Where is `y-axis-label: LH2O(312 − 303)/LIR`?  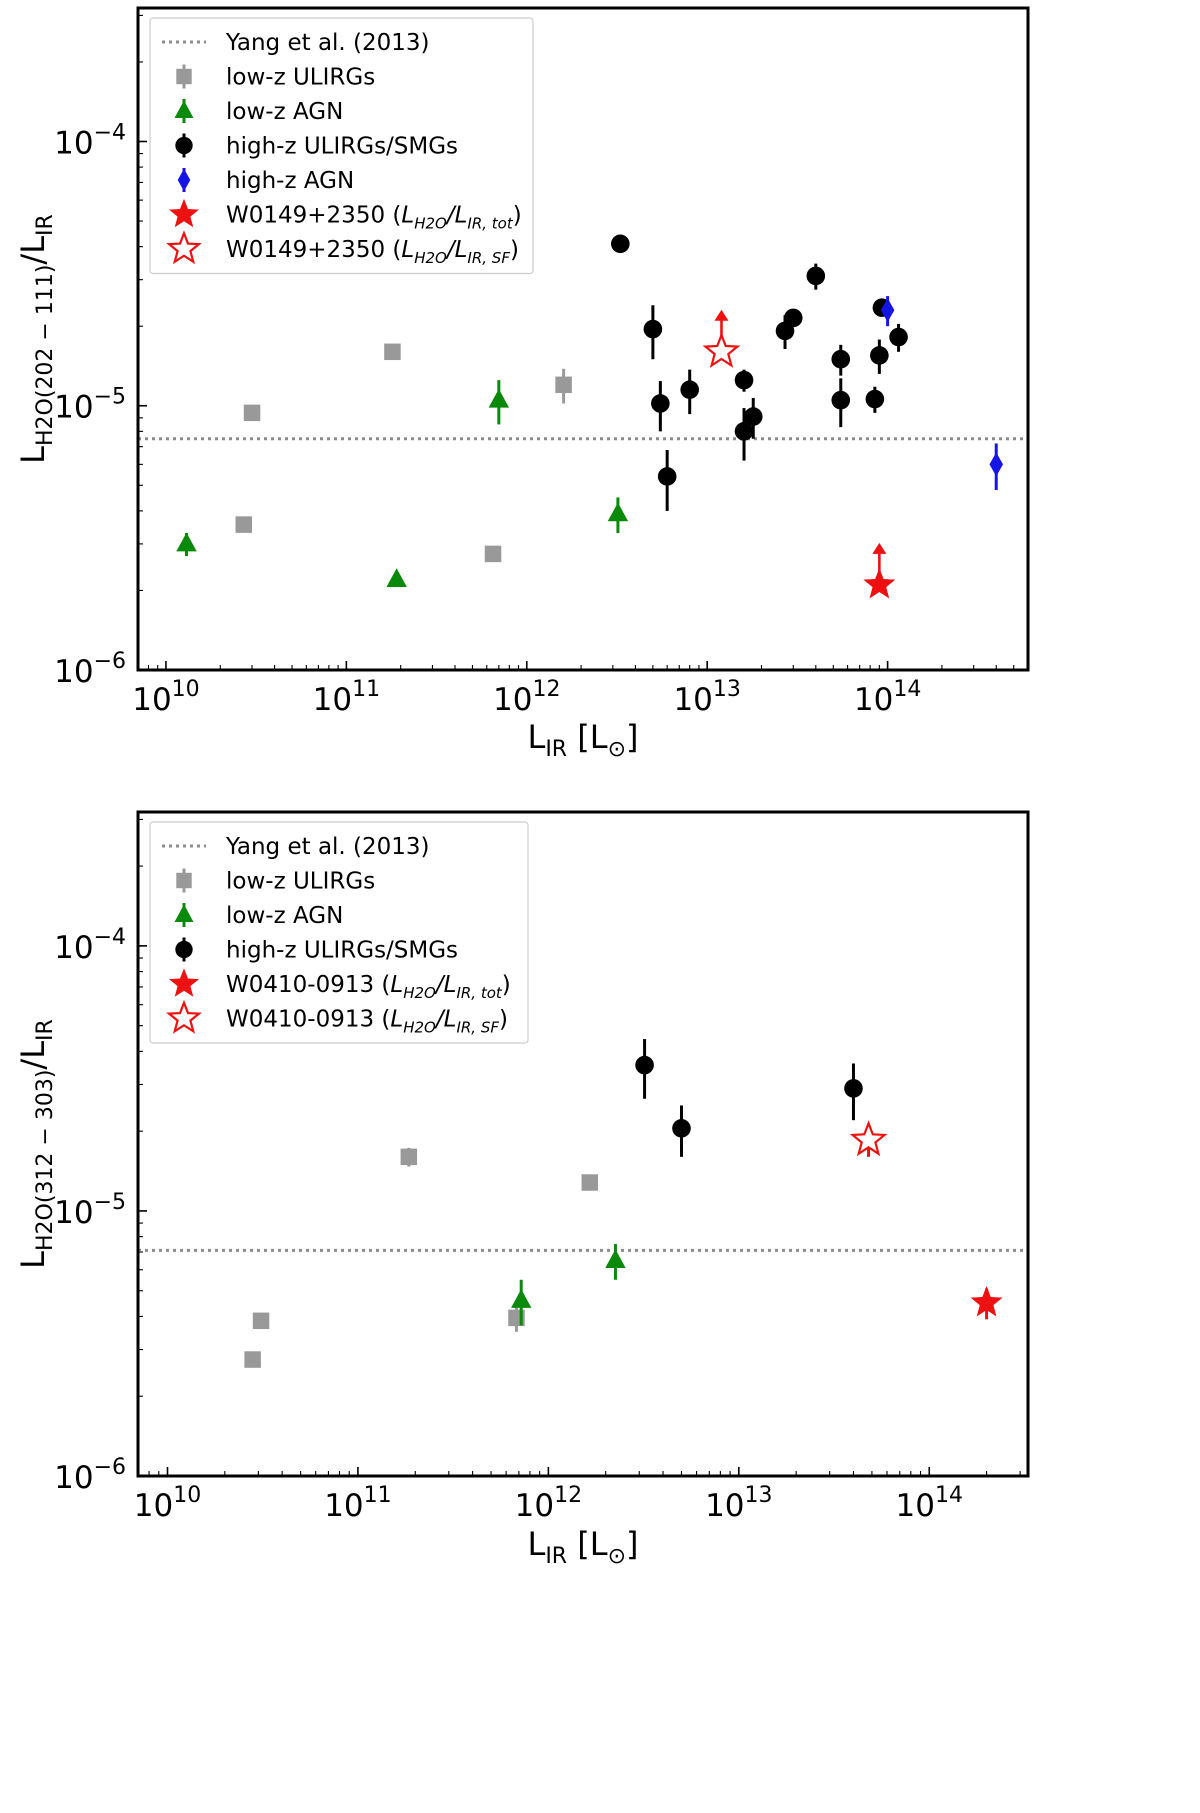
y-axis-label: LH2O(312 − 303)/LIR is located at coordinates (36, 1144).